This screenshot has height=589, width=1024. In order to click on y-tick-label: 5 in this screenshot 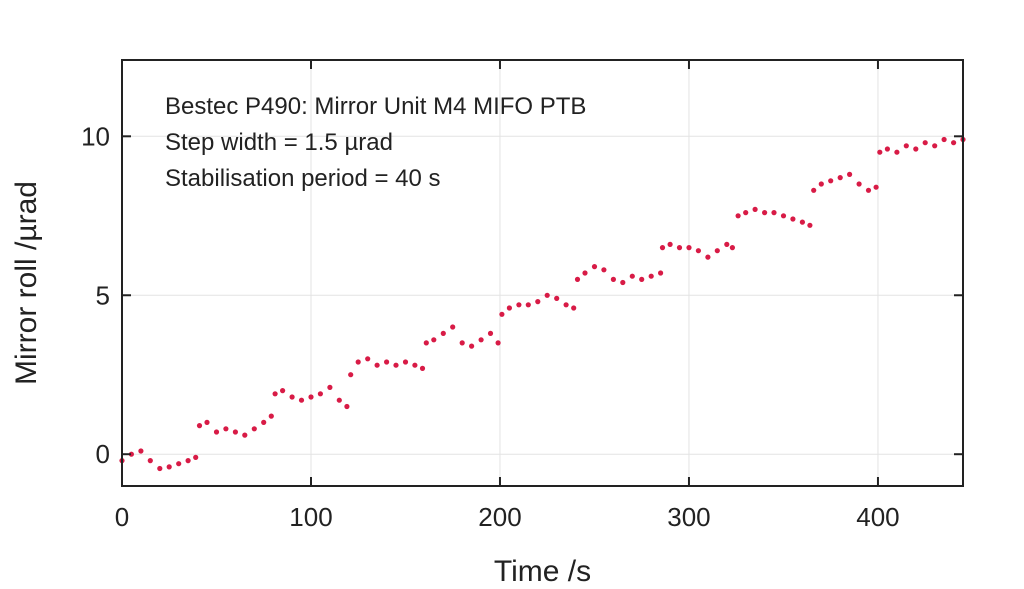, I will do `click(103, 295)`.